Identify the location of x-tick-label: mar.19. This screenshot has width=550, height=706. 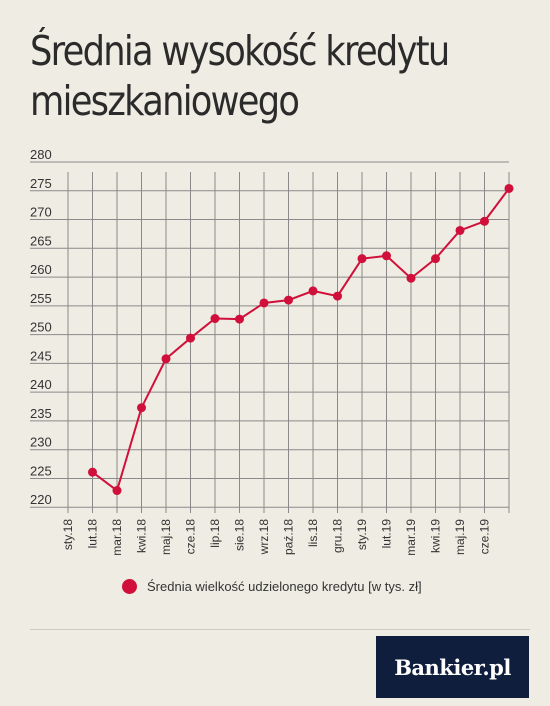
(411, 537).